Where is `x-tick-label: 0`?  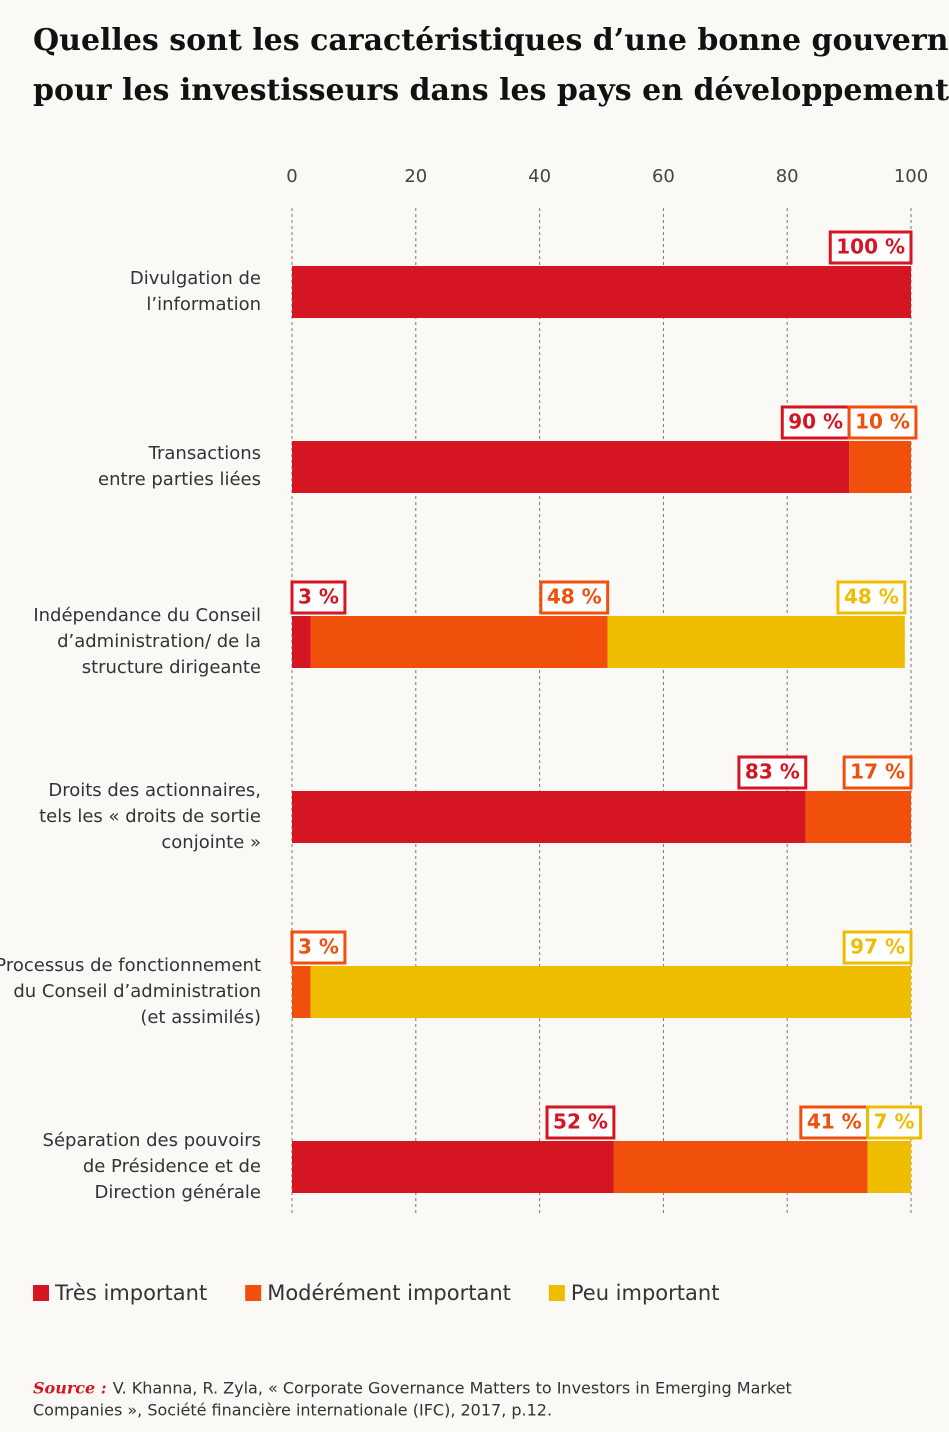
x-tick-label: 0 is located at coordinates (291, 176).